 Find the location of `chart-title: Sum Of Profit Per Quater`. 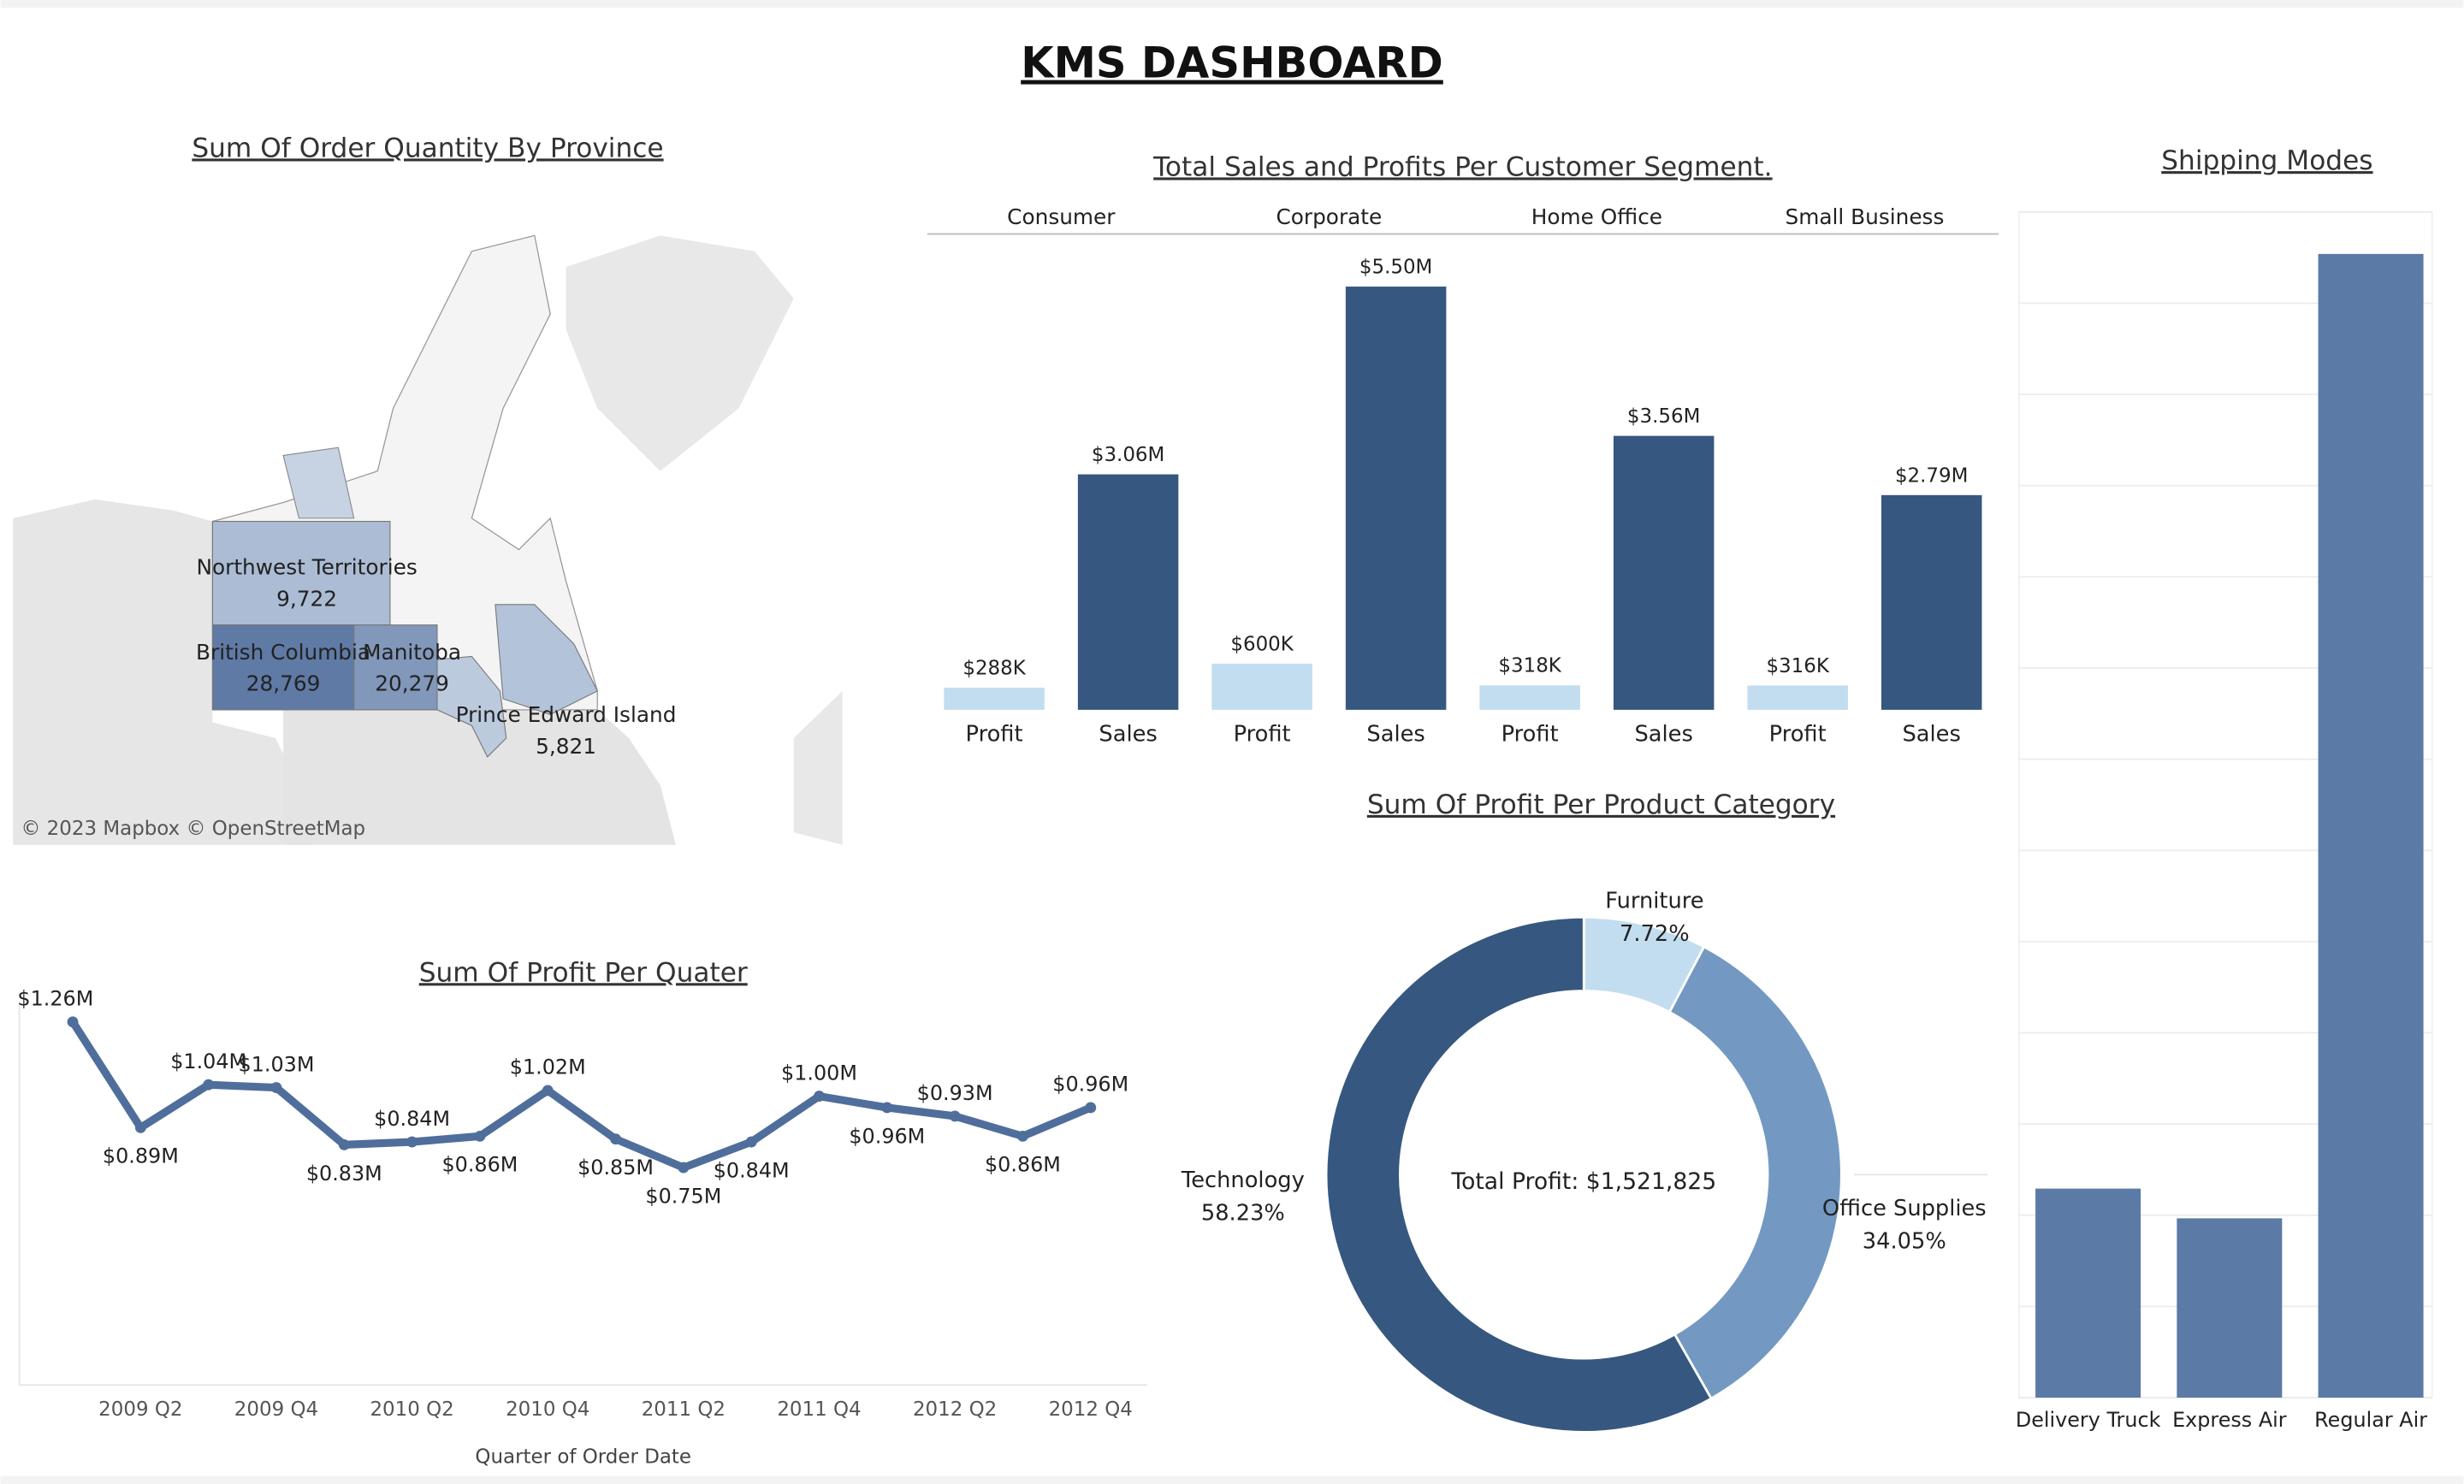

chart-title: Sum Of Profit Per Quater is located at coordinates (583, 972).